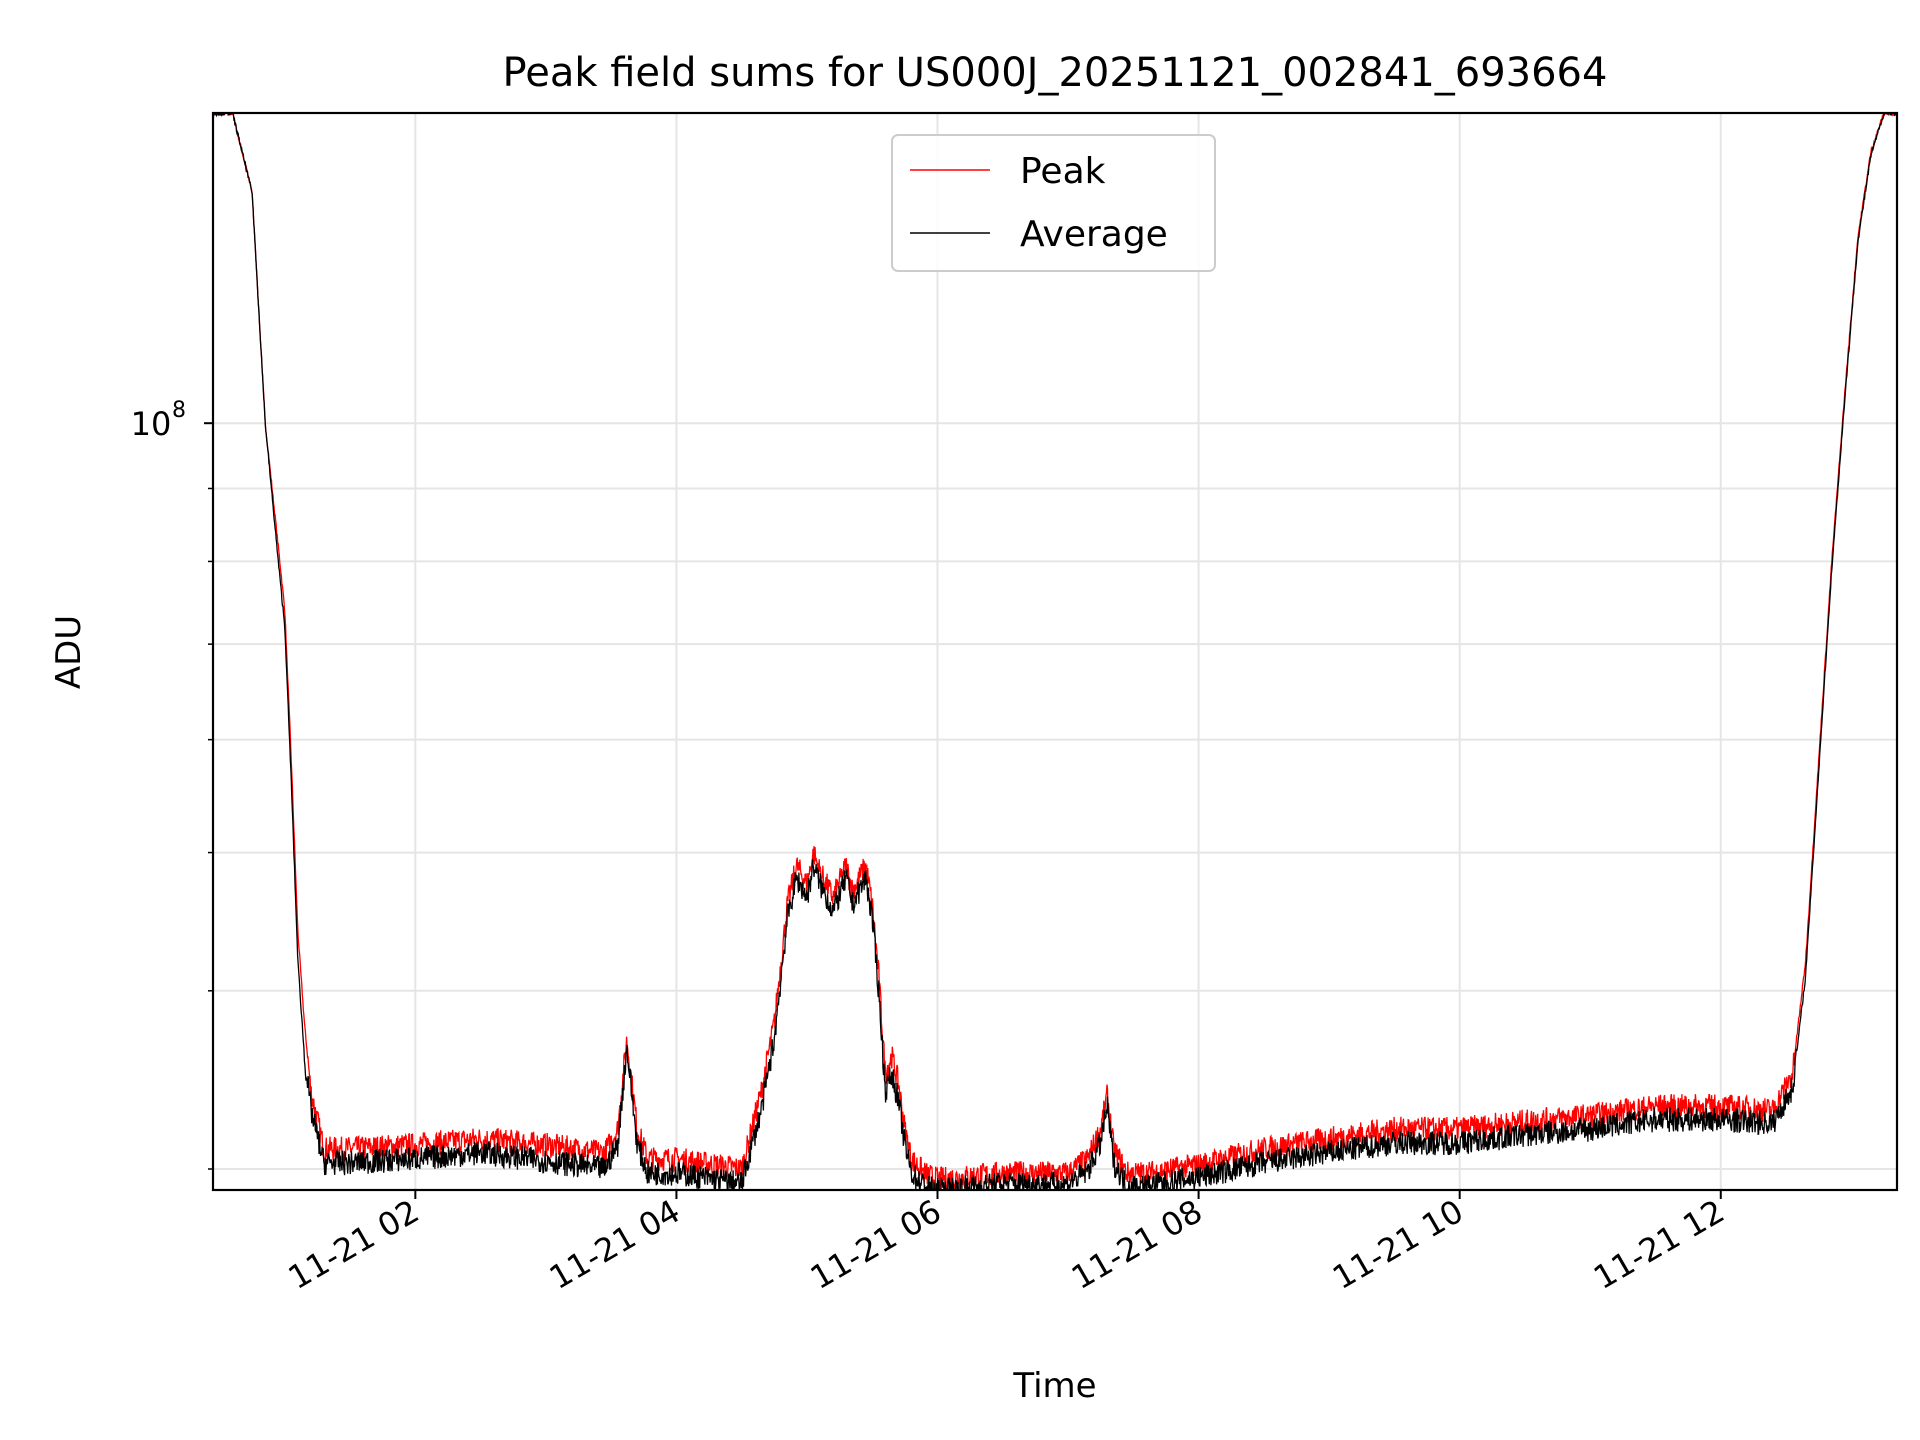  I want to click on y-tick-exponent: 8, so click(179, 410).